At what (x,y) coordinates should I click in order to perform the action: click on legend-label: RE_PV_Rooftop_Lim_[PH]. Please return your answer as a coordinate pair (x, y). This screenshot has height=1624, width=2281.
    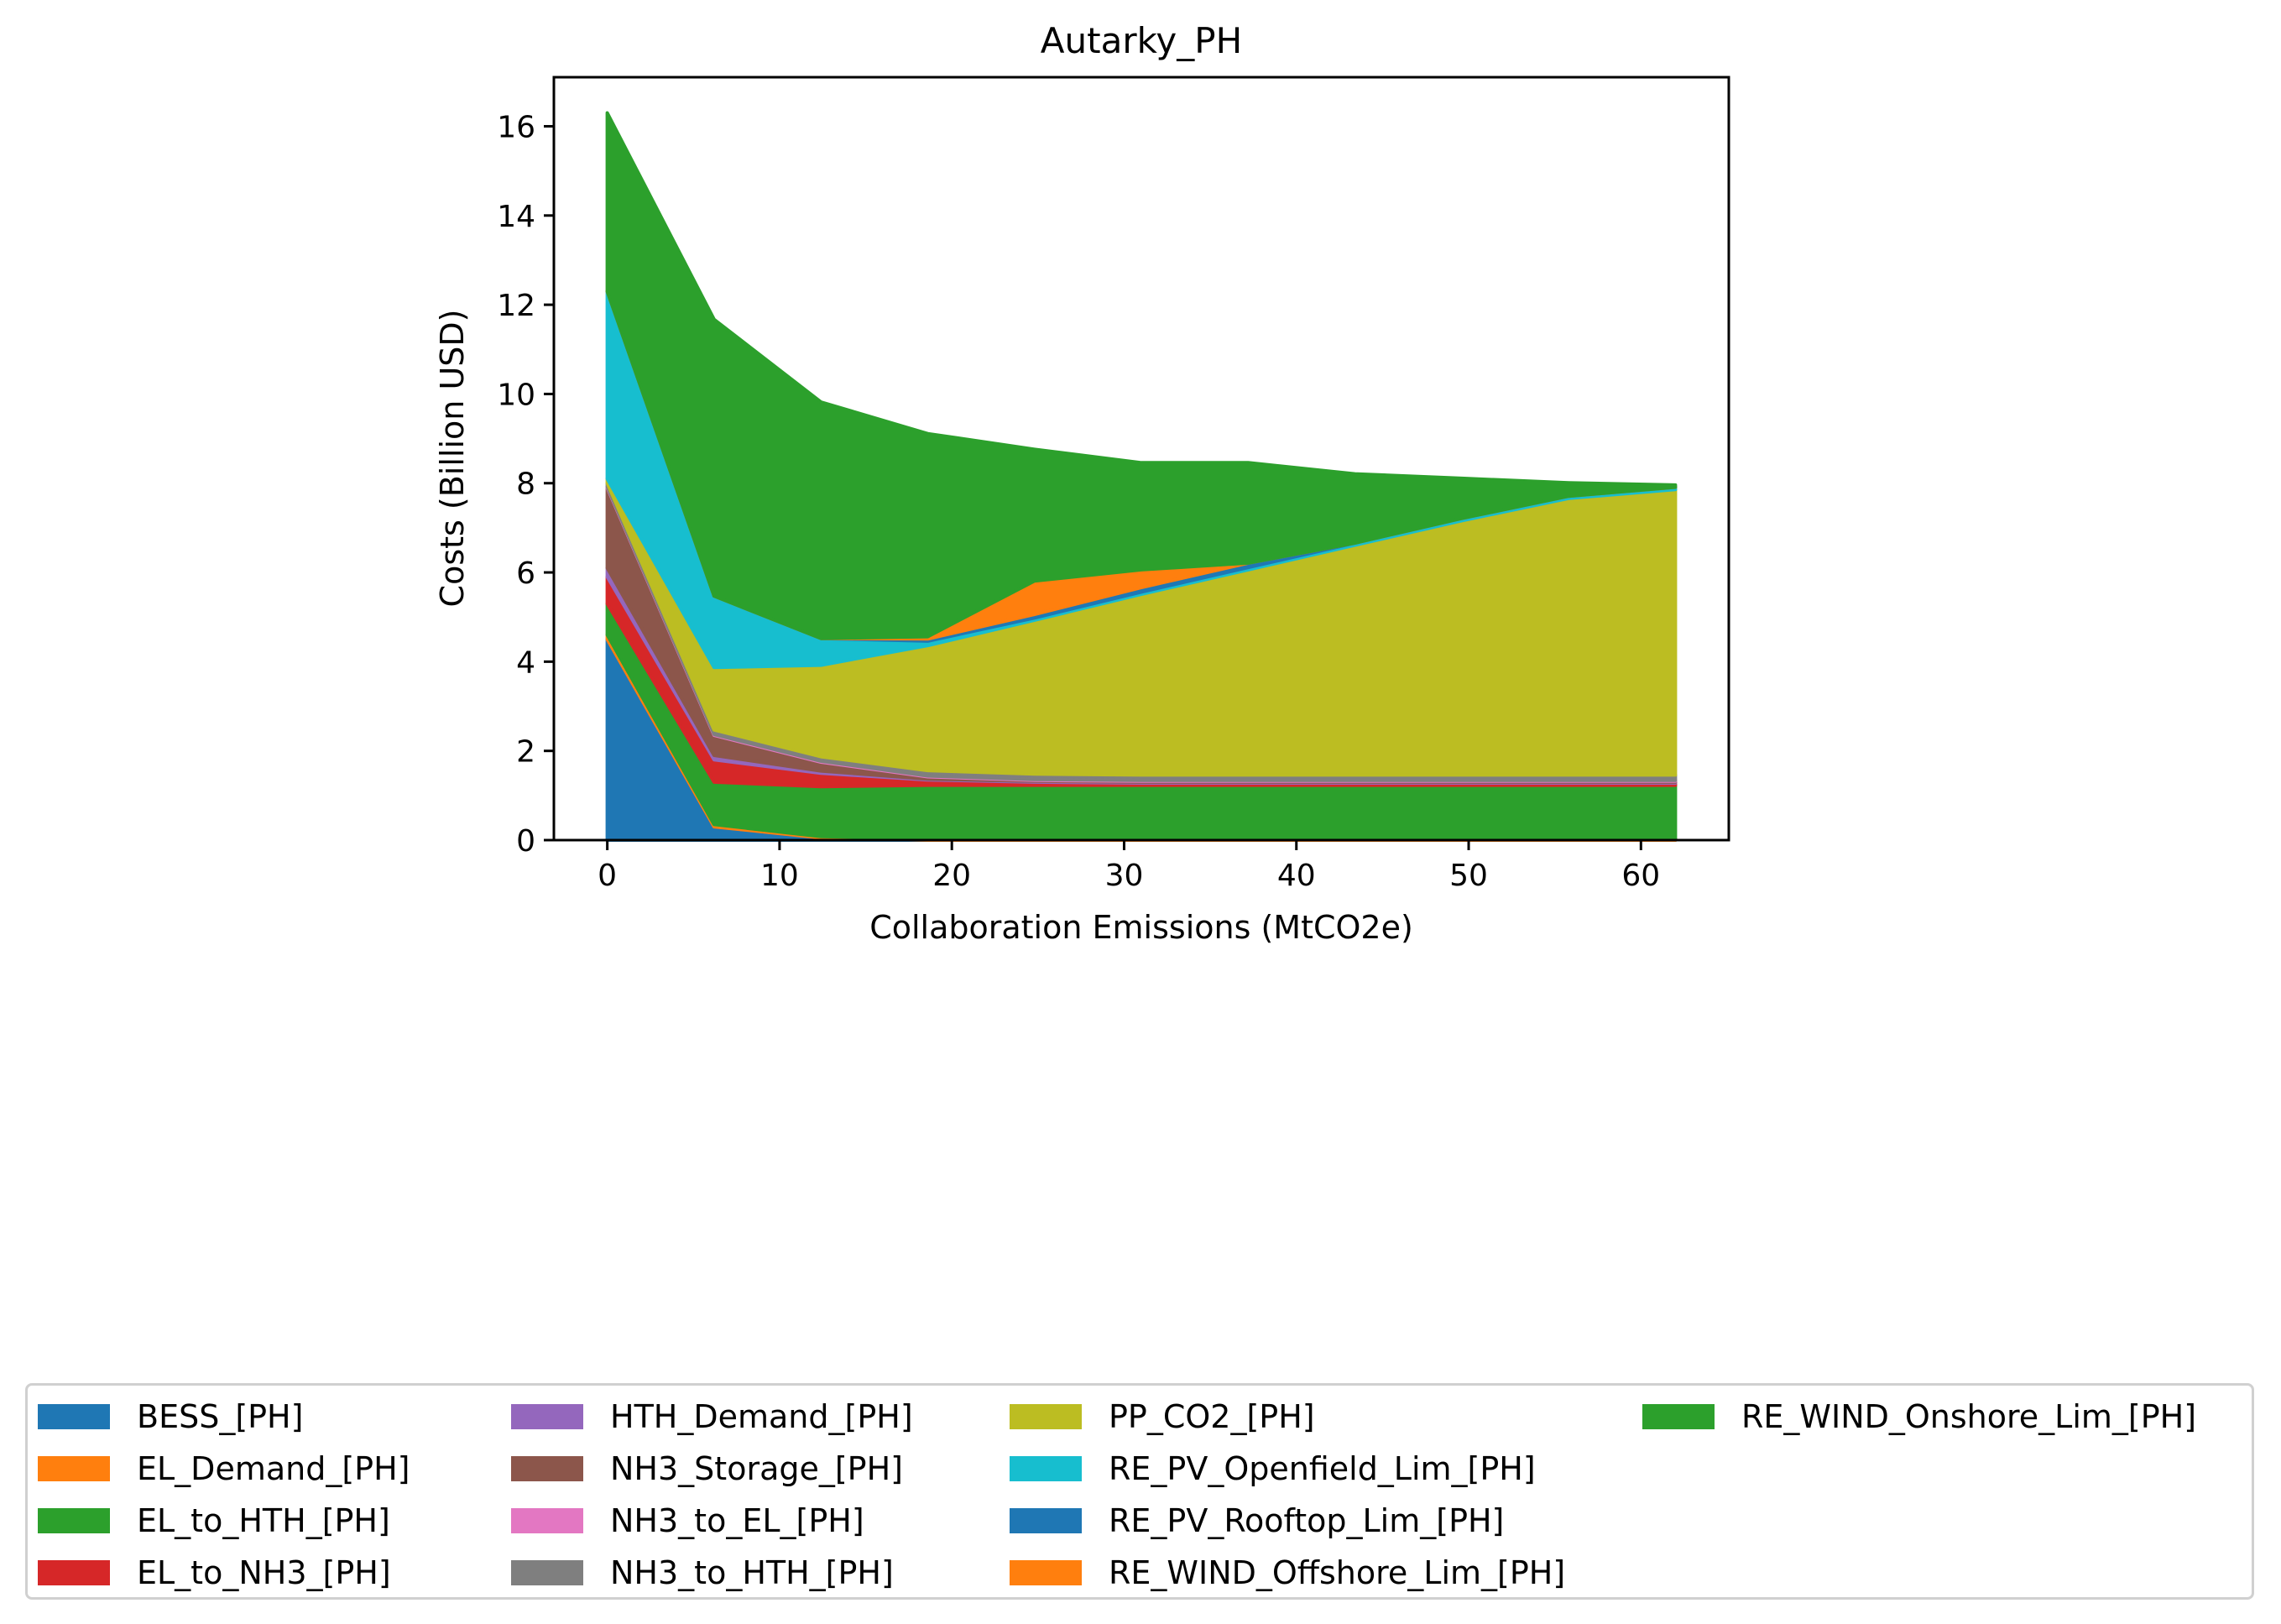
    Looking at the image, I should click on (1307, 1520).